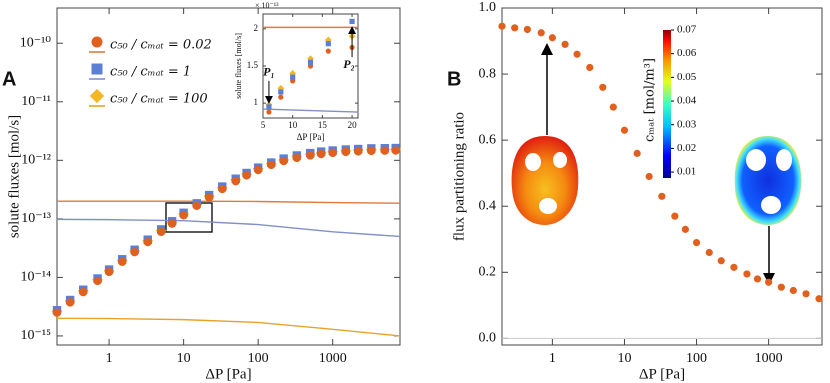 The width and height of the screenshot is (830, 383). Describe the element at coordinates (768, 180) in the screenshot. I see `cross-section-right` at that location.